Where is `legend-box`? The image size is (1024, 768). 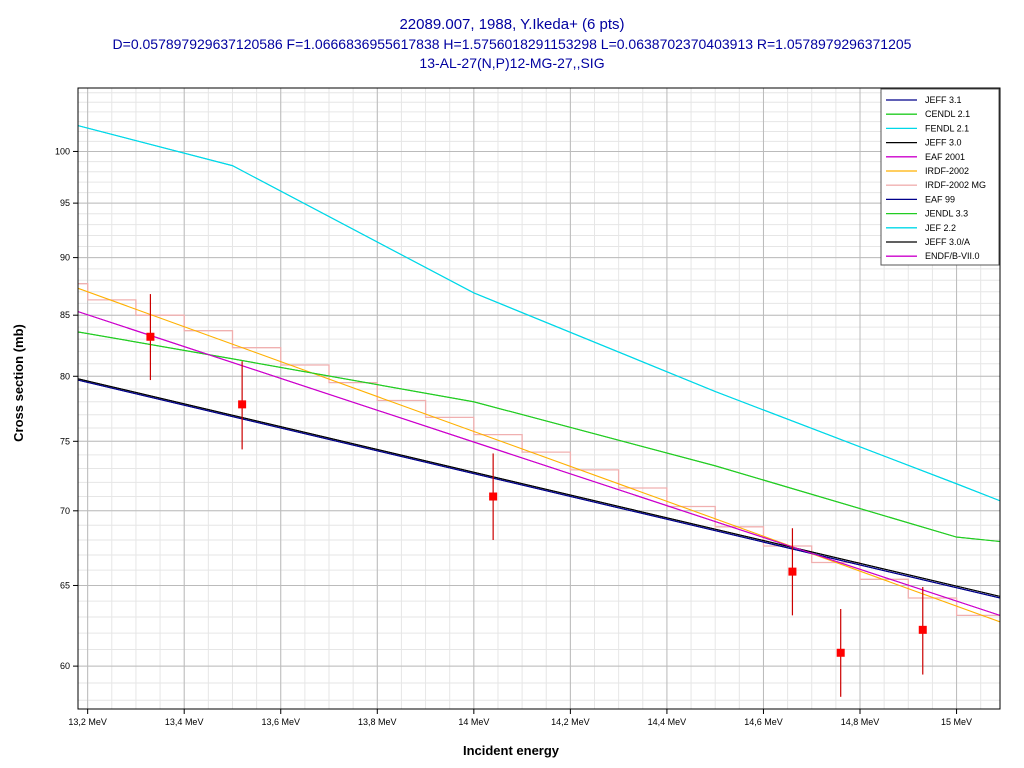
legend-box is located at coordinates (940, 177).